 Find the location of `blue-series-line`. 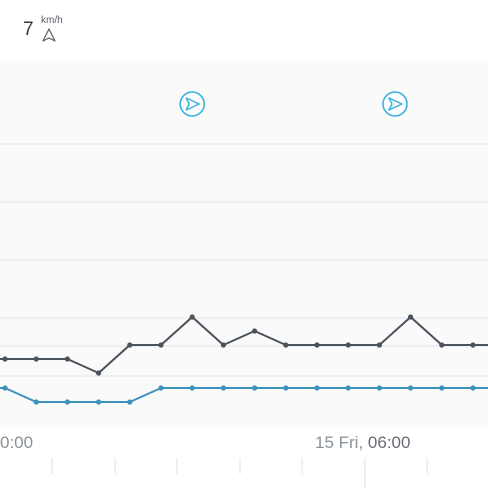

blue-series-line is located at coordinates (244, 395).